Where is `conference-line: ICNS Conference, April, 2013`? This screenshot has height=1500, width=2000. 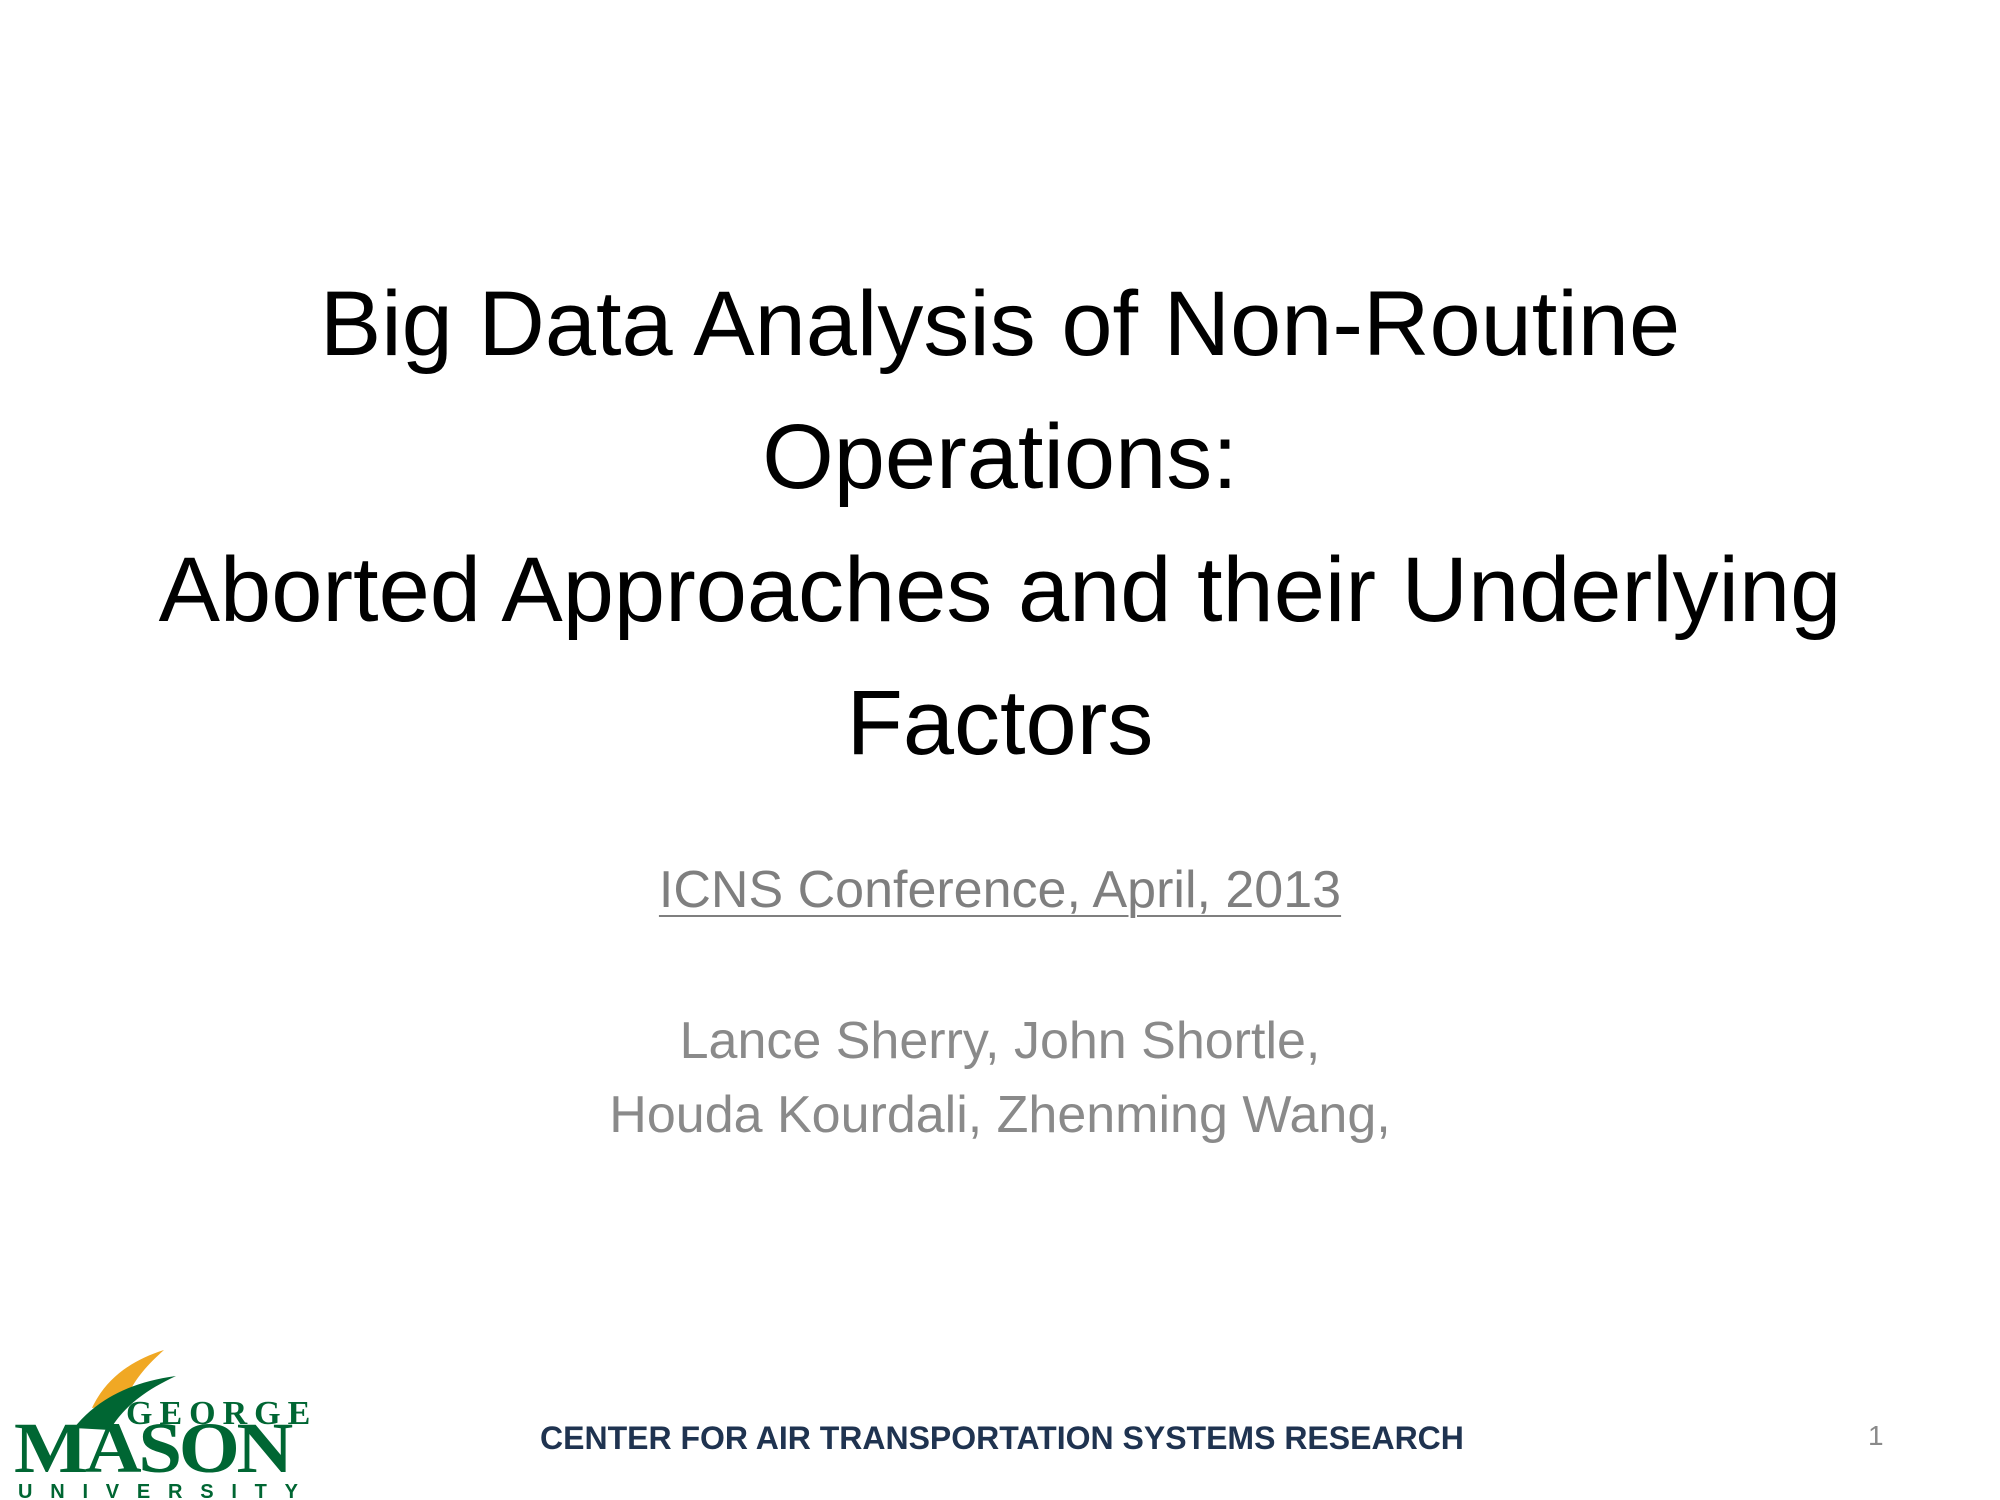 conference-line: ICNS Conference, April, 2013 is located at coordinates (1000, 890).